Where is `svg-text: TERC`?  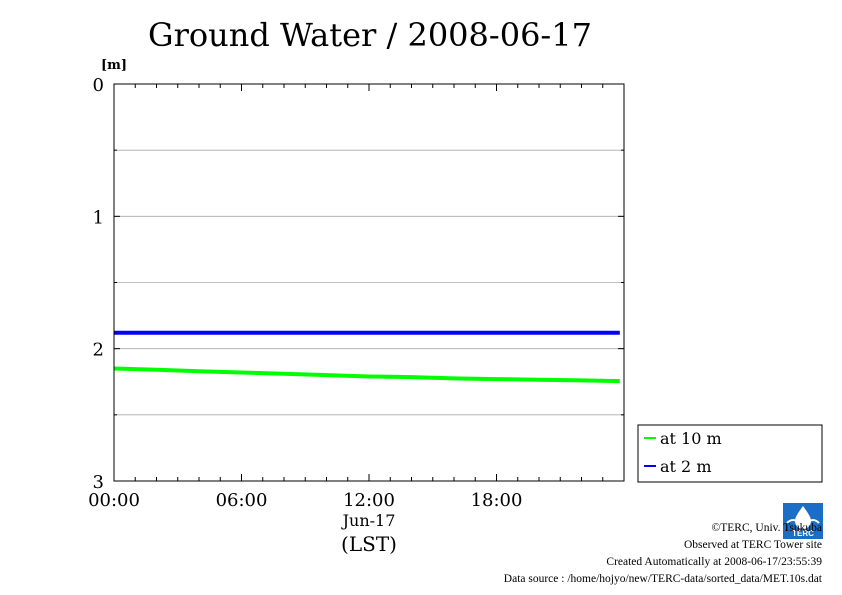
svg-text: TERC is located at coordinates (803, 533).